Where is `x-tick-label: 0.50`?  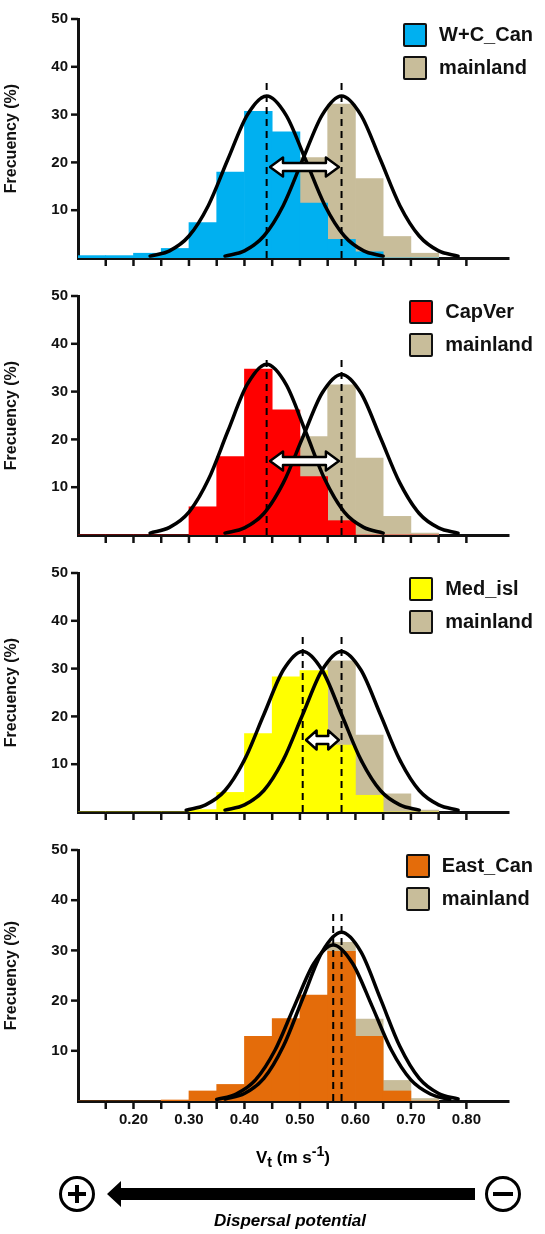 x-tick-label: 0.50 is located at coordinates (300, 1119).